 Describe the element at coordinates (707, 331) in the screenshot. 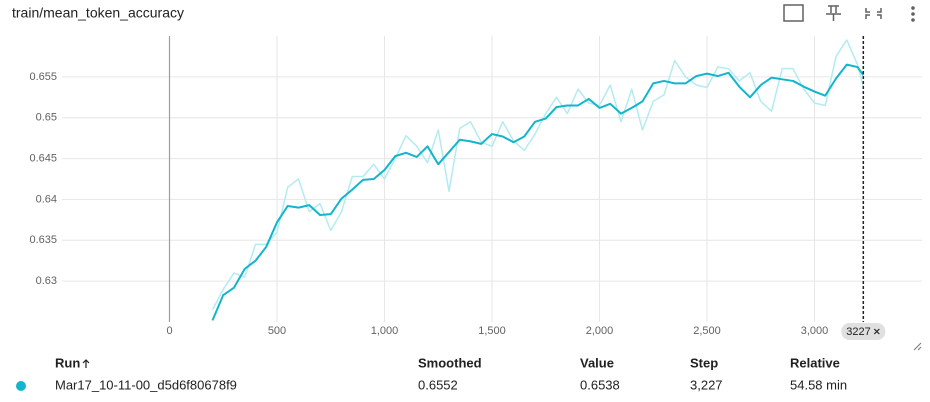

I see `x-tick-label: 2,500` at that location.